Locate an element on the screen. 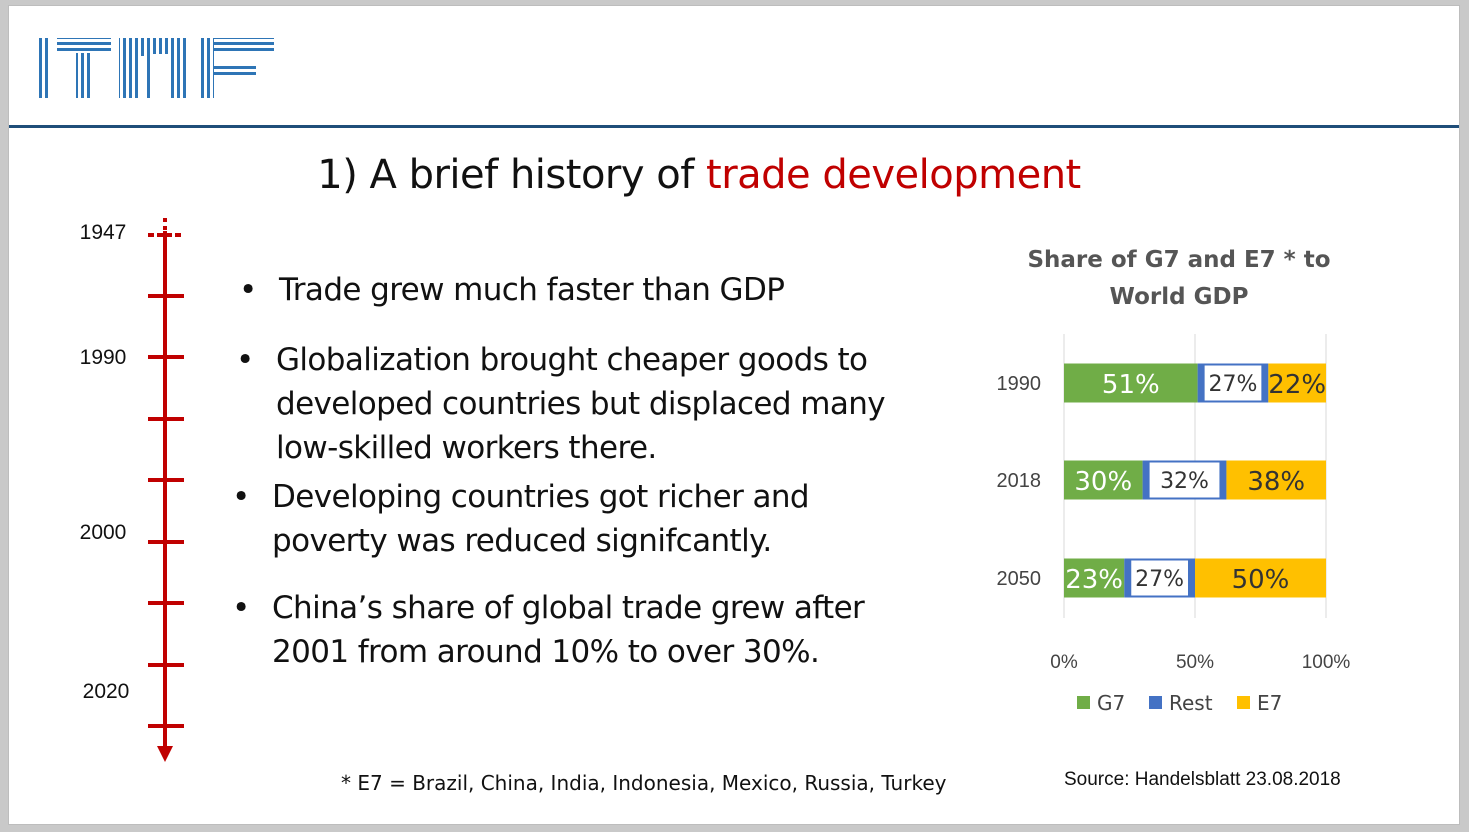 This screenshot has height=832, width=1469. bullet-text-line: poverty was reduced signifcantly. is located at coordinates (522, 541).